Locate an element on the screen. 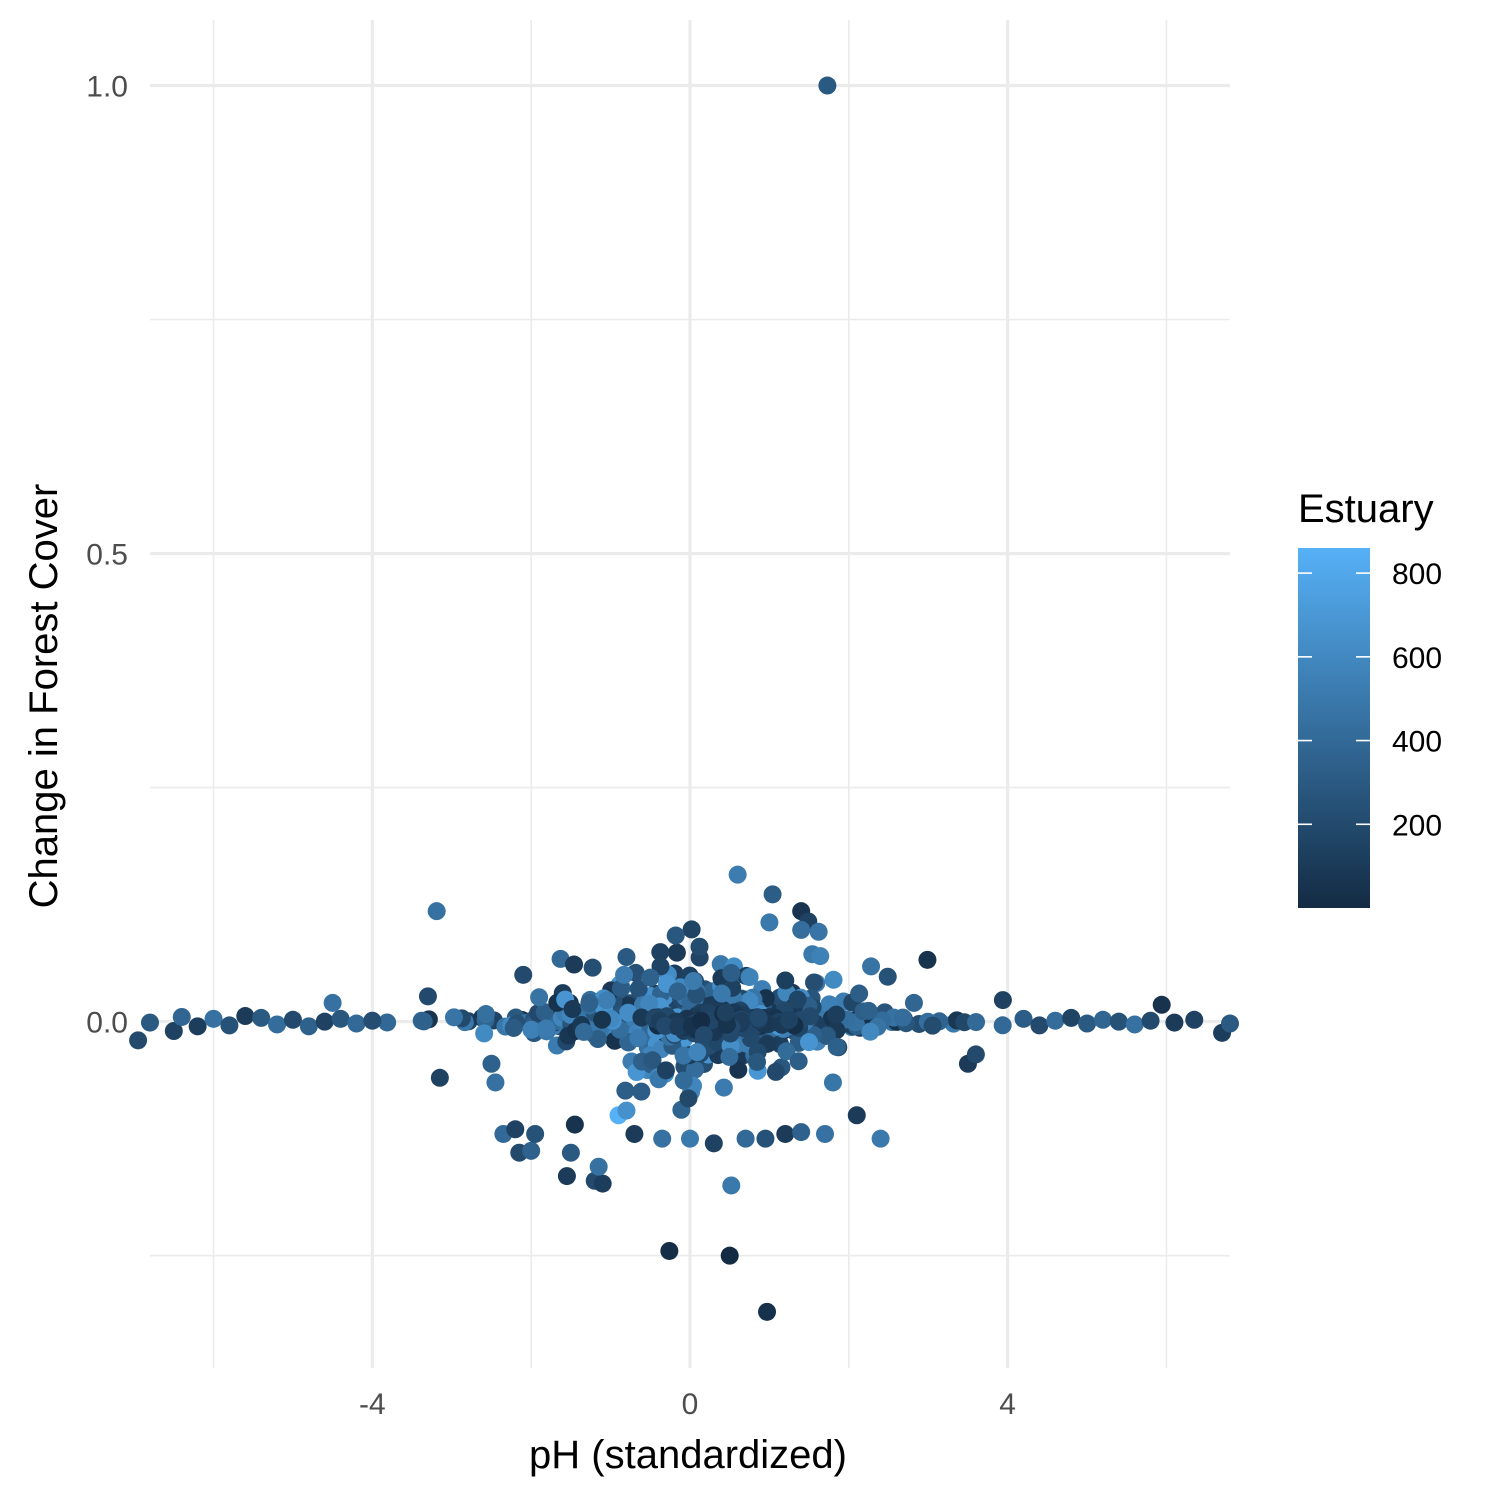 This screenshot has height=1500, width=1500. x-tick-label: -4 is located at coordinates (372, 1404).